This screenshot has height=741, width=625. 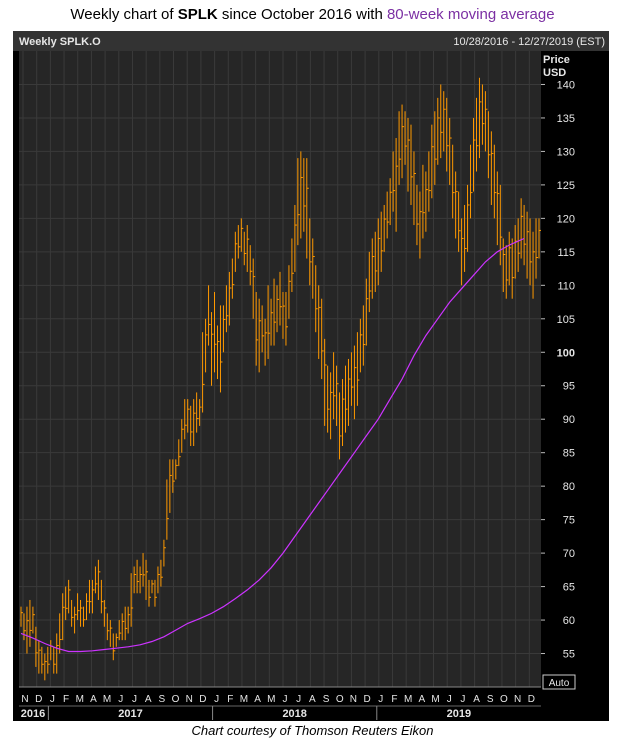 I want to click on auto-button, so click(x=559, y=682).